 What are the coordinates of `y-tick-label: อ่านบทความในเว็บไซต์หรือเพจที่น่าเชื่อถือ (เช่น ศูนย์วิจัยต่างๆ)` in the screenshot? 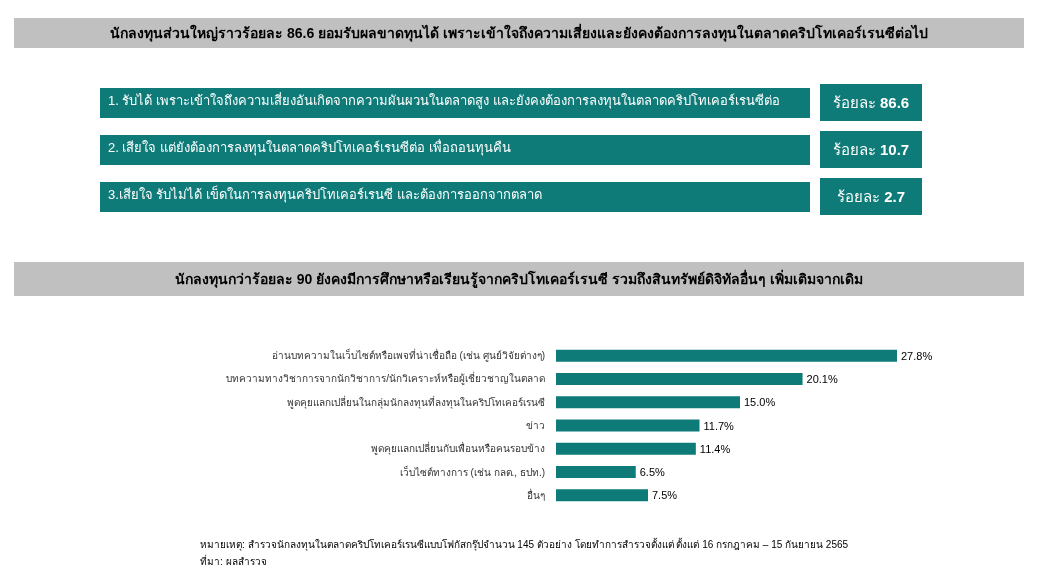 It's located at (408, 355).